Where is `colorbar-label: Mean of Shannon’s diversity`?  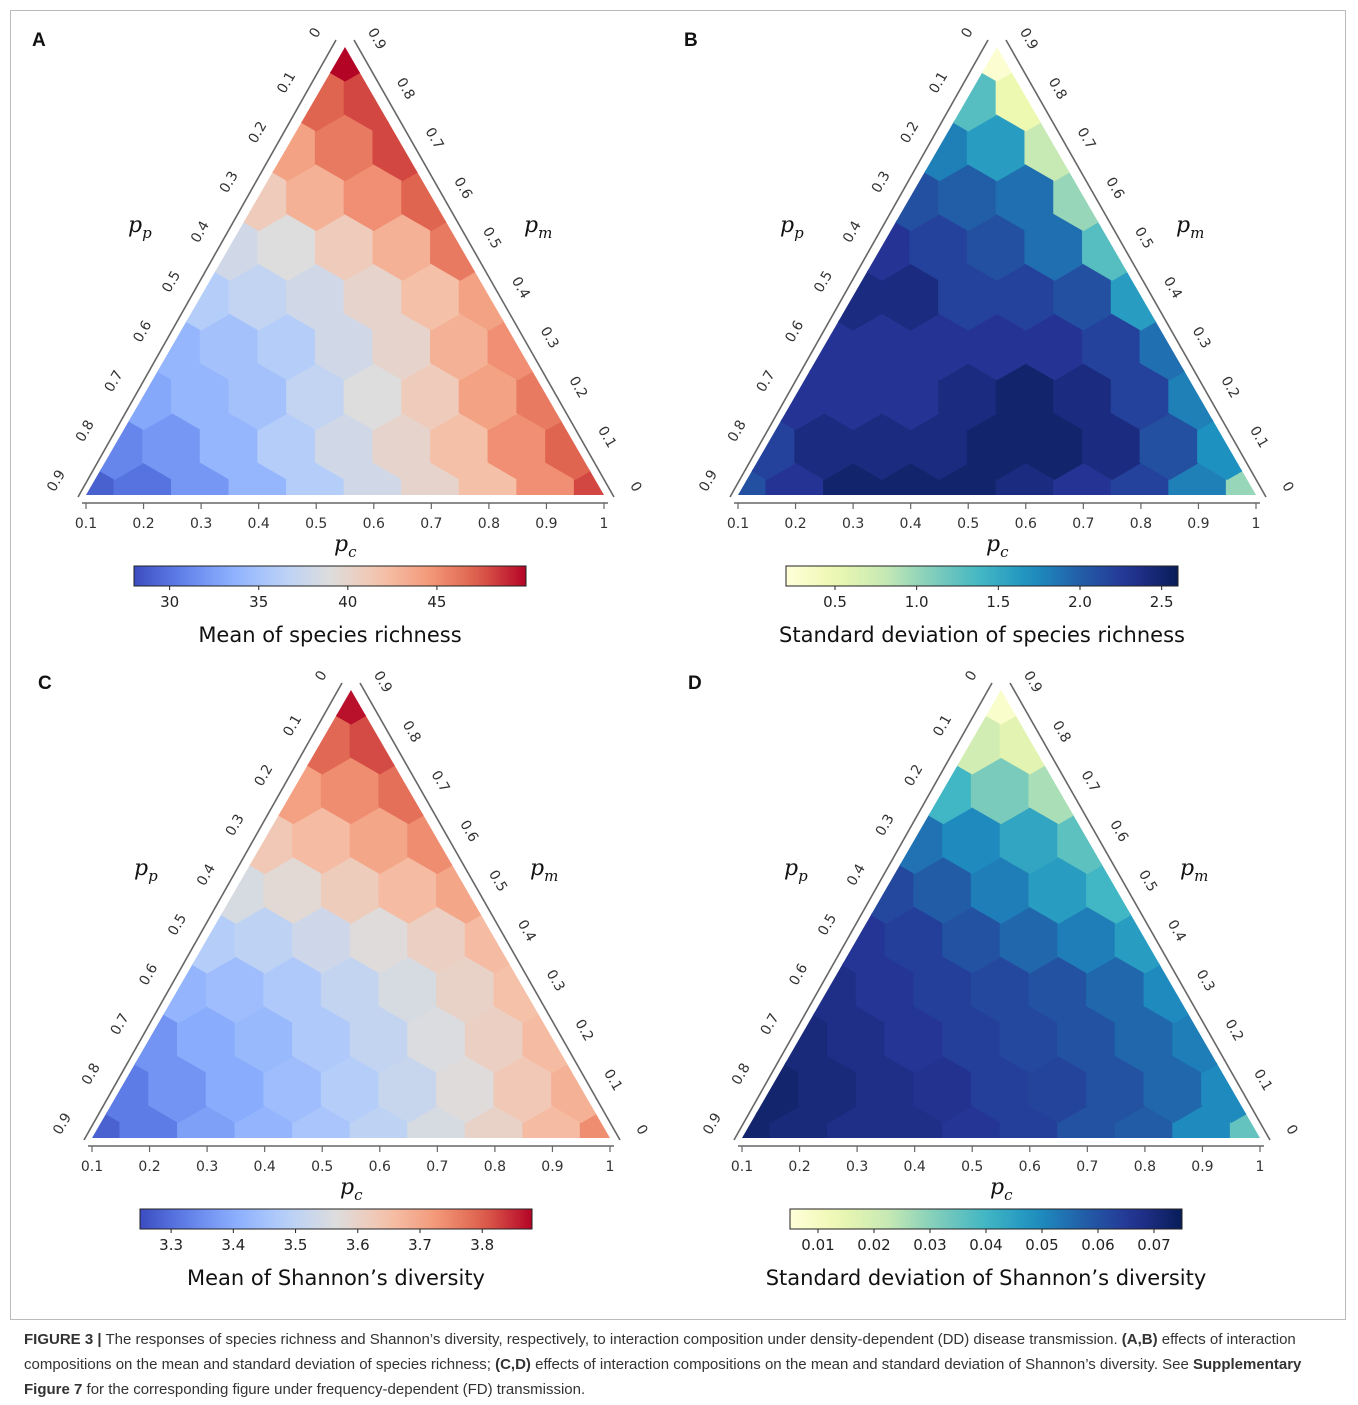
colorbar-label: Mean of Shannon’s diversity is located at coordinates (336, 1278).